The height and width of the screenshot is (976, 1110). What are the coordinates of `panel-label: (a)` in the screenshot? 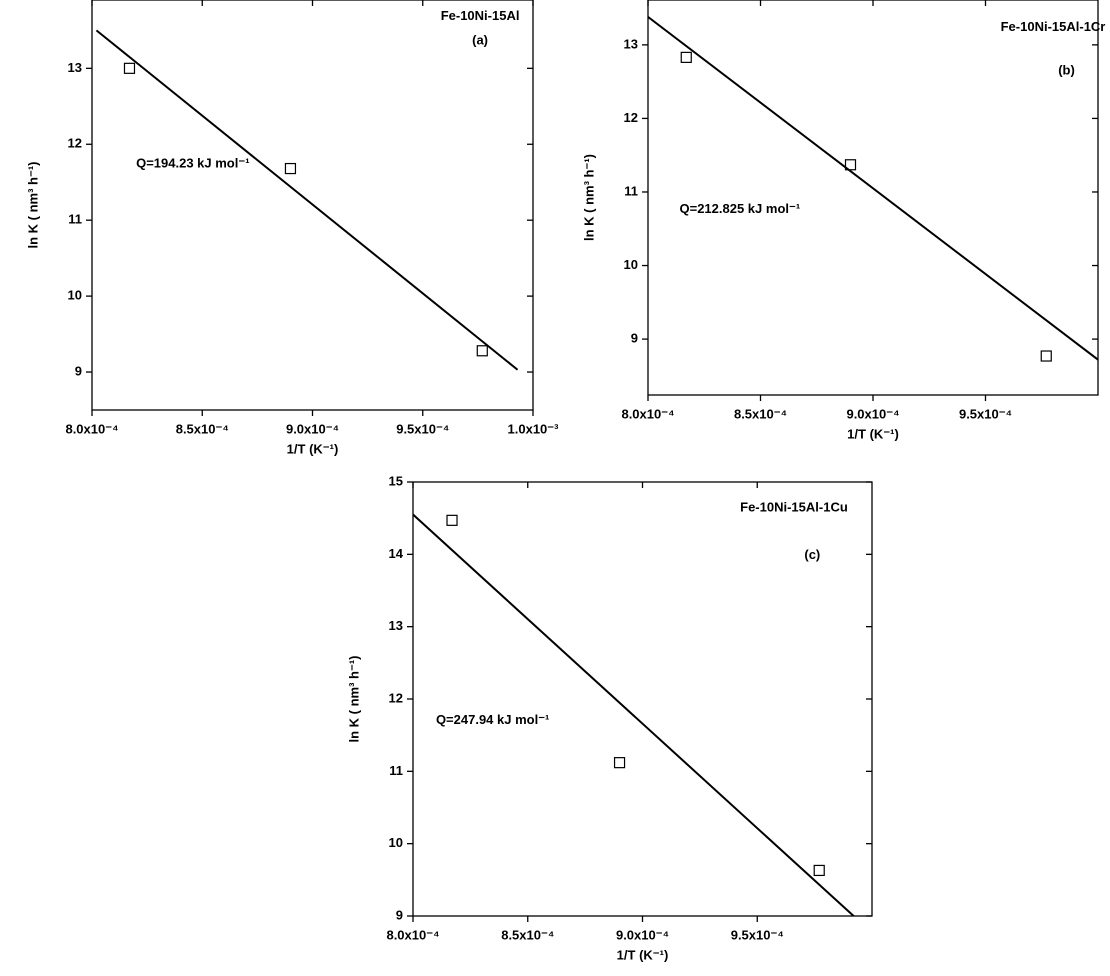 It's located at (480, 39).